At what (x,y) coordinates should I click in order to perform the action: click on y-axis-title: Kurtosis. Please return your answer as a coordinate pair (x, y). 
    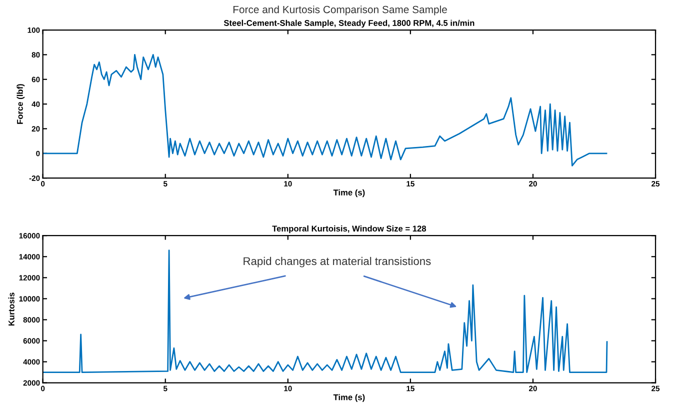
    Looking at the image, I should click on (11, 309).